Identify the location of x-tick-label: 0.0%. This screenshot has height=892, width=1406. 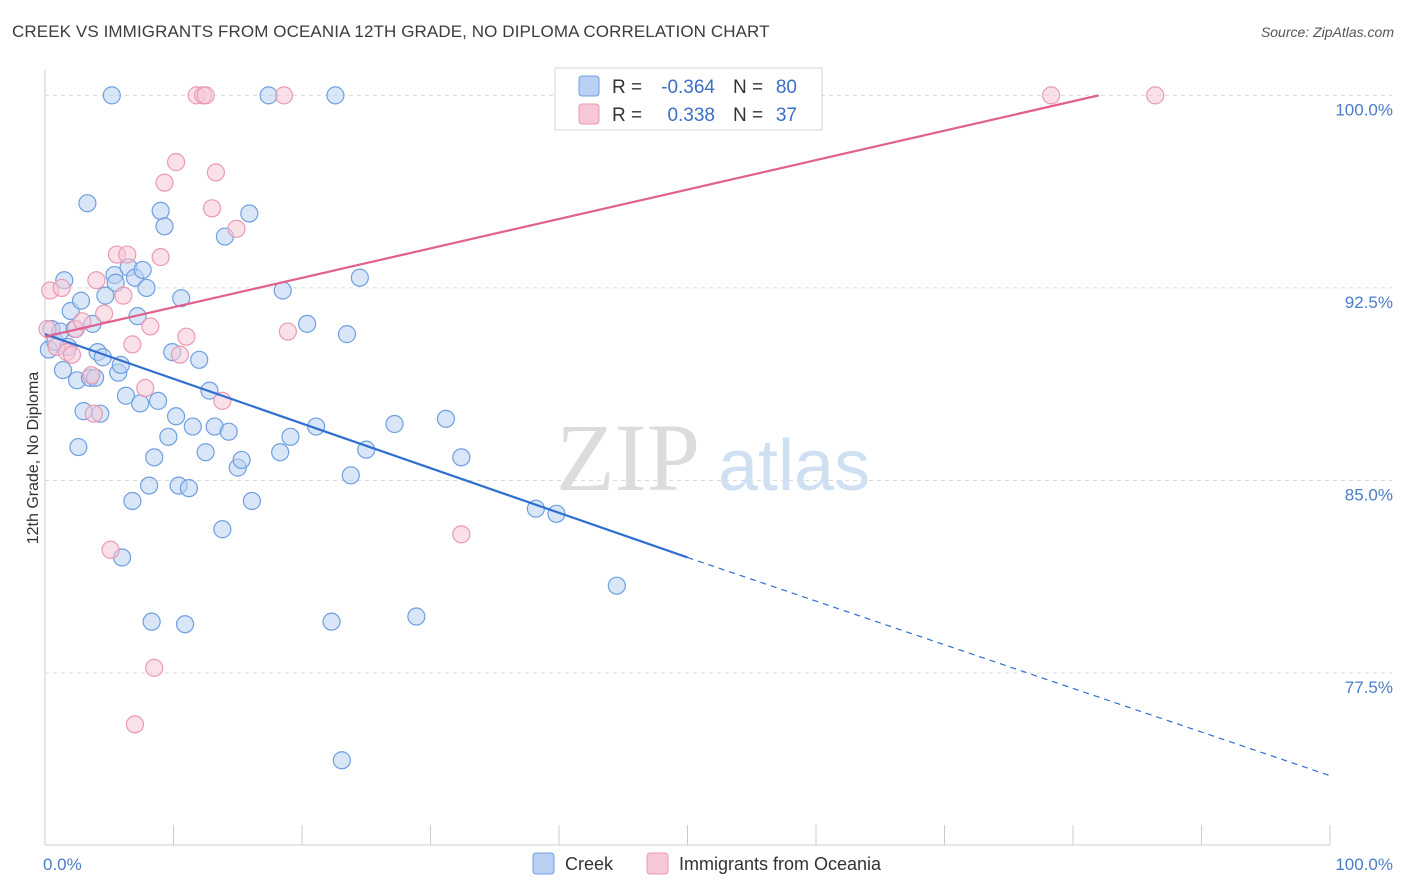
(62, 864).